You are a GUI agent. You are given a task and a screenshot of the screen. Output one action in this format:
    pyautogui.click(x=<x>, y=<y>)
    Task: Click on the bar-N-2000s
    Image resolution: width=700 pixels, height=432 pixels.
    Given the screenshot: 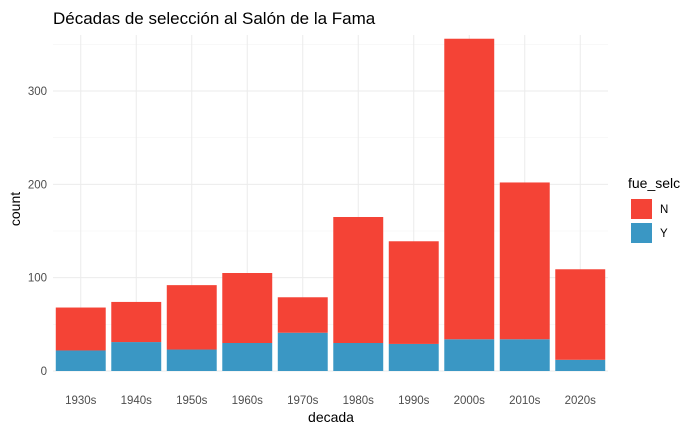 What is the action you would take?
    pyautogui.click(x=469, y=189)
    